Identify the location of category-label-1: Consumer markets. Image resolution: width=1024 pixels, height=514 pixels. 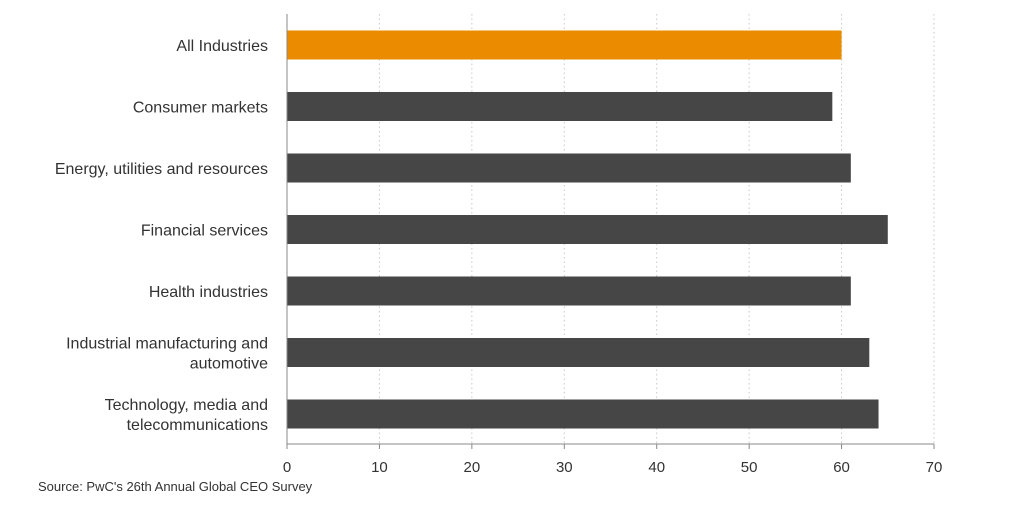
(200, 108).